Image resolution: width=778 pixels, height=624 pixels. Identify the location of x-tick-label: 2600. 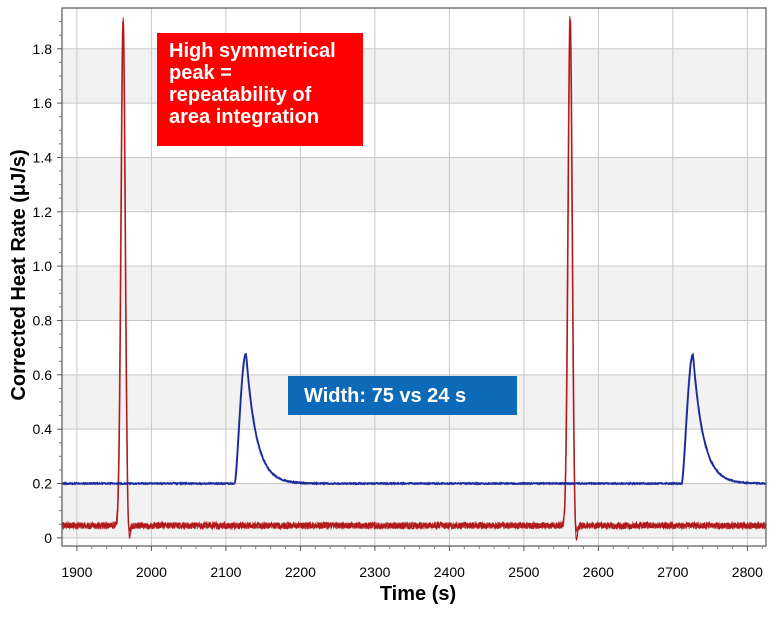
(598, 572).